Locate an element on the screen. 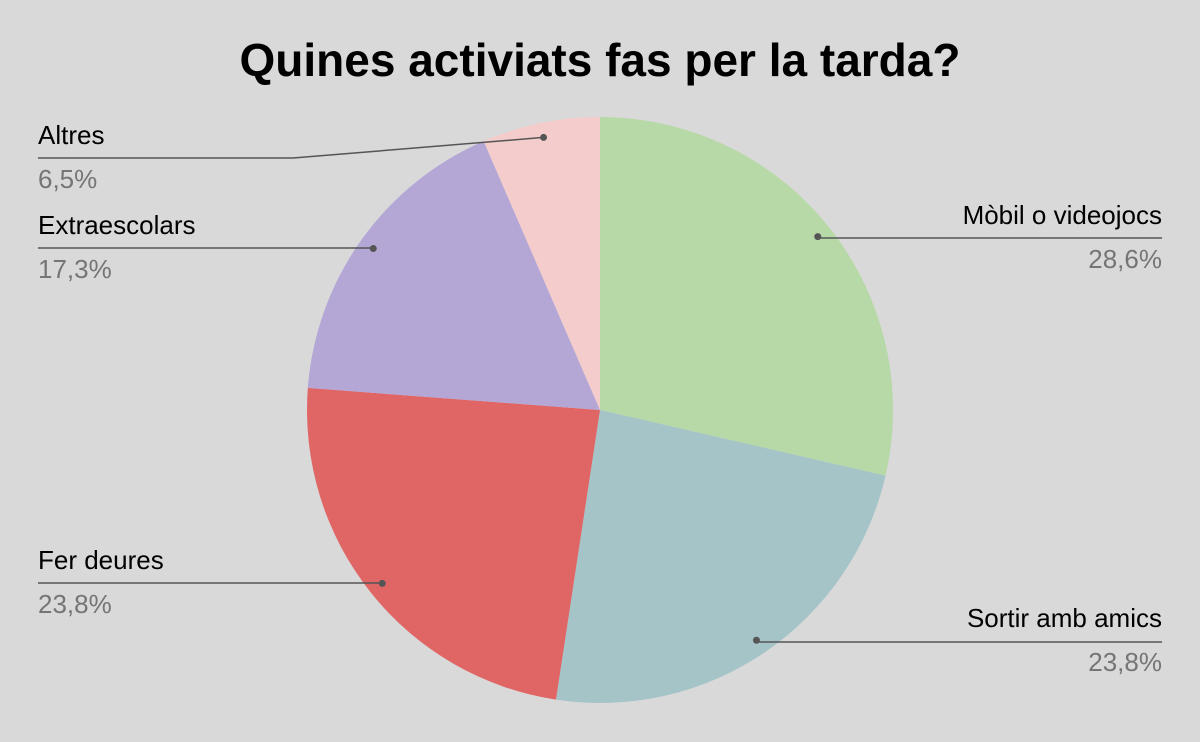 The image size is (1200, 742). legend-label: Fer deures is located at coordinates (101, 560).